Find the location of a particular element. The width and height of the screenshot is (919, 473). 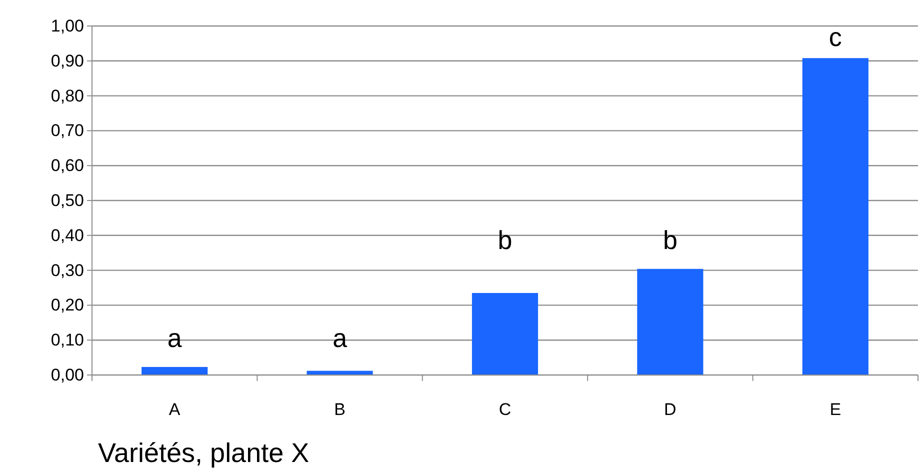

x-tick-label: A is located at coordinates (174, 409).